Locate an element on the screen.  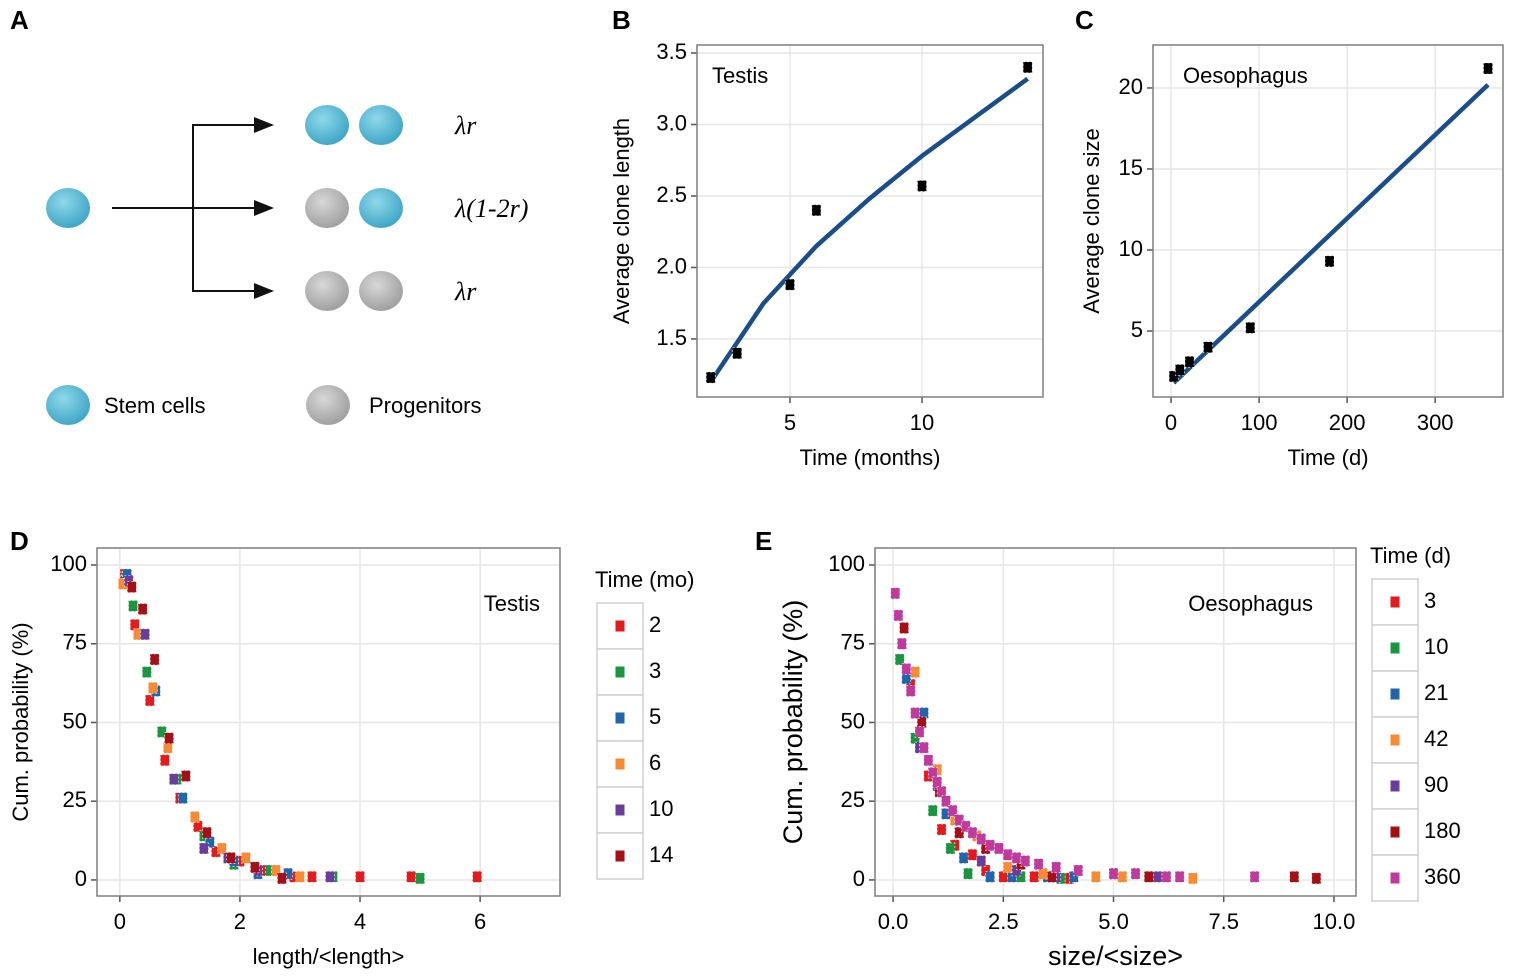
legend-label: 14 is located at coordinates (661, 854).